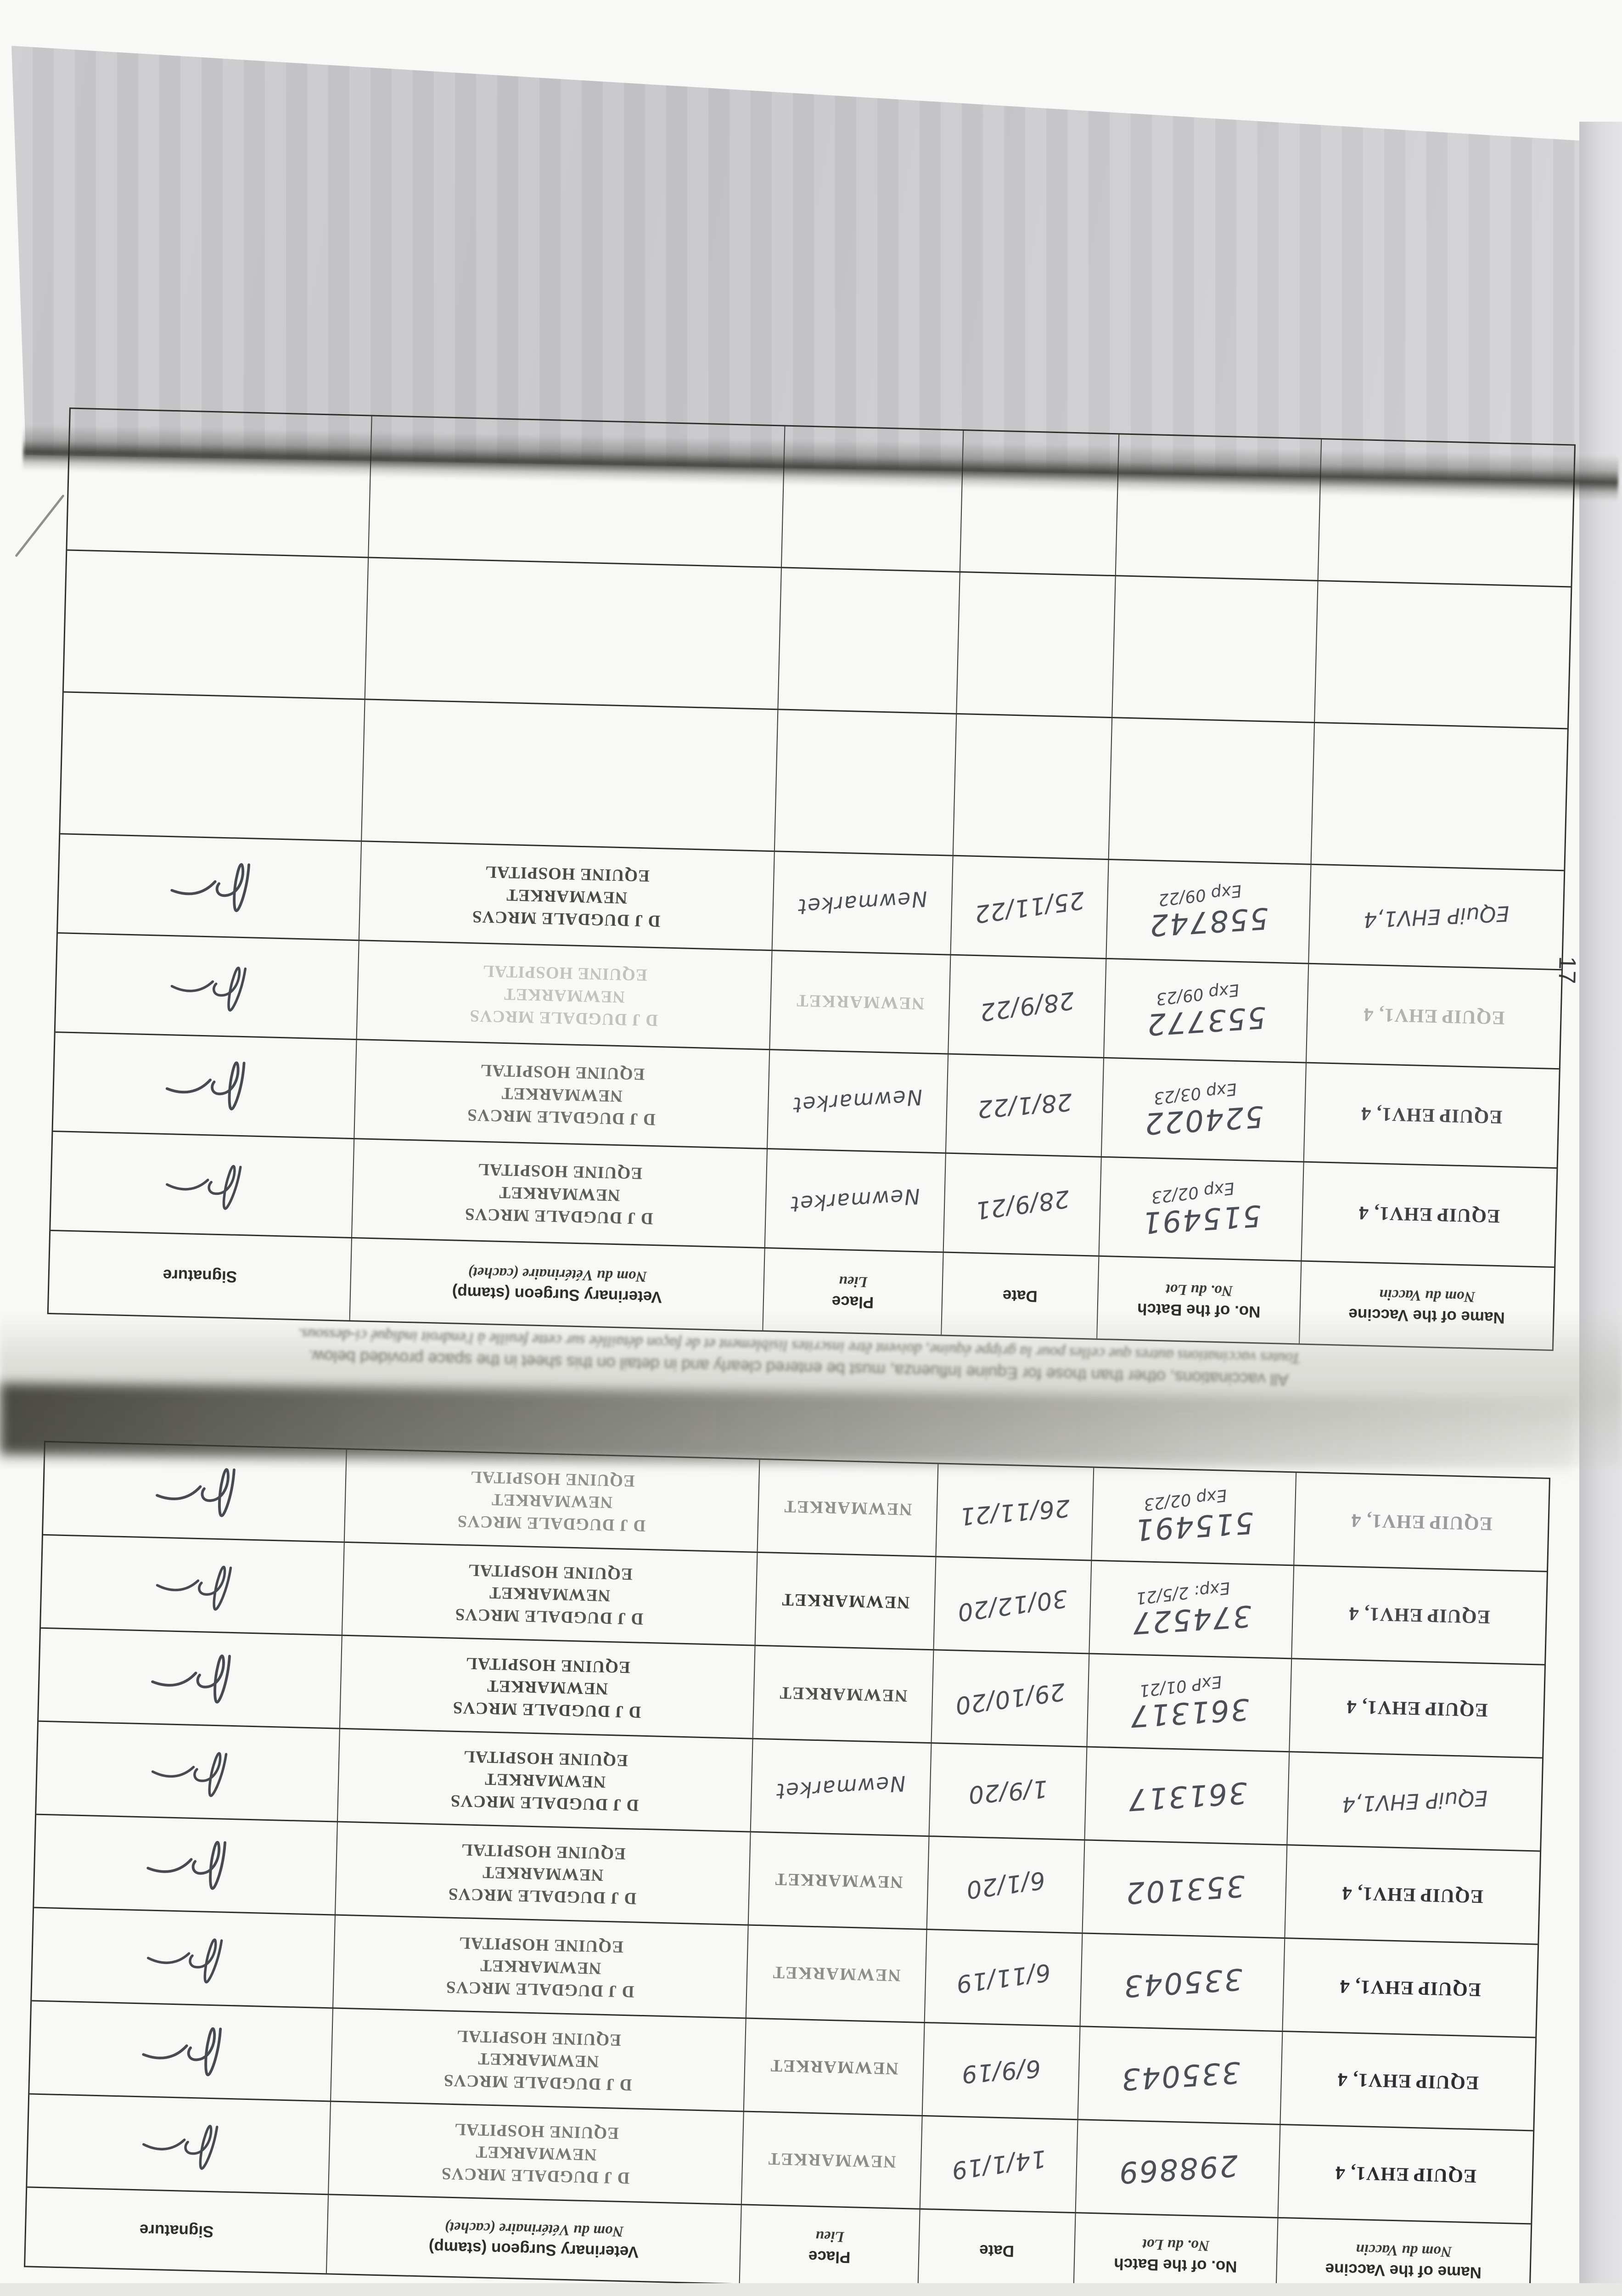 This screenshot has height=2296, width=1622. I want to click on header-vaccine: Name of the Vaccine Nom du Vaccin, so click(1427, 1306).